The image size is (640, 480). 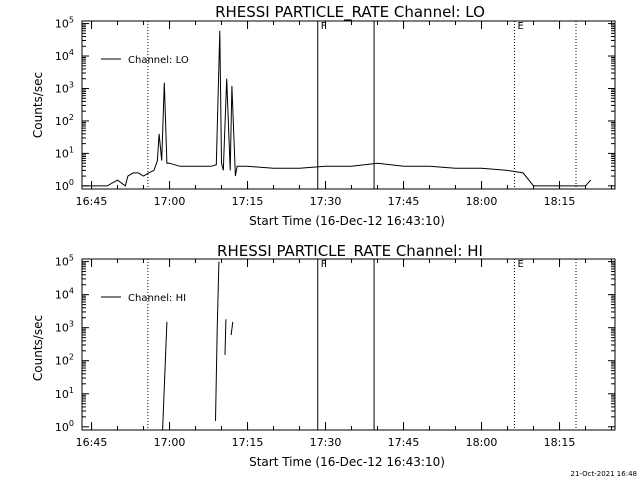 I want to click on legend-hi: Channel: HI, so click(x=143, y=298).